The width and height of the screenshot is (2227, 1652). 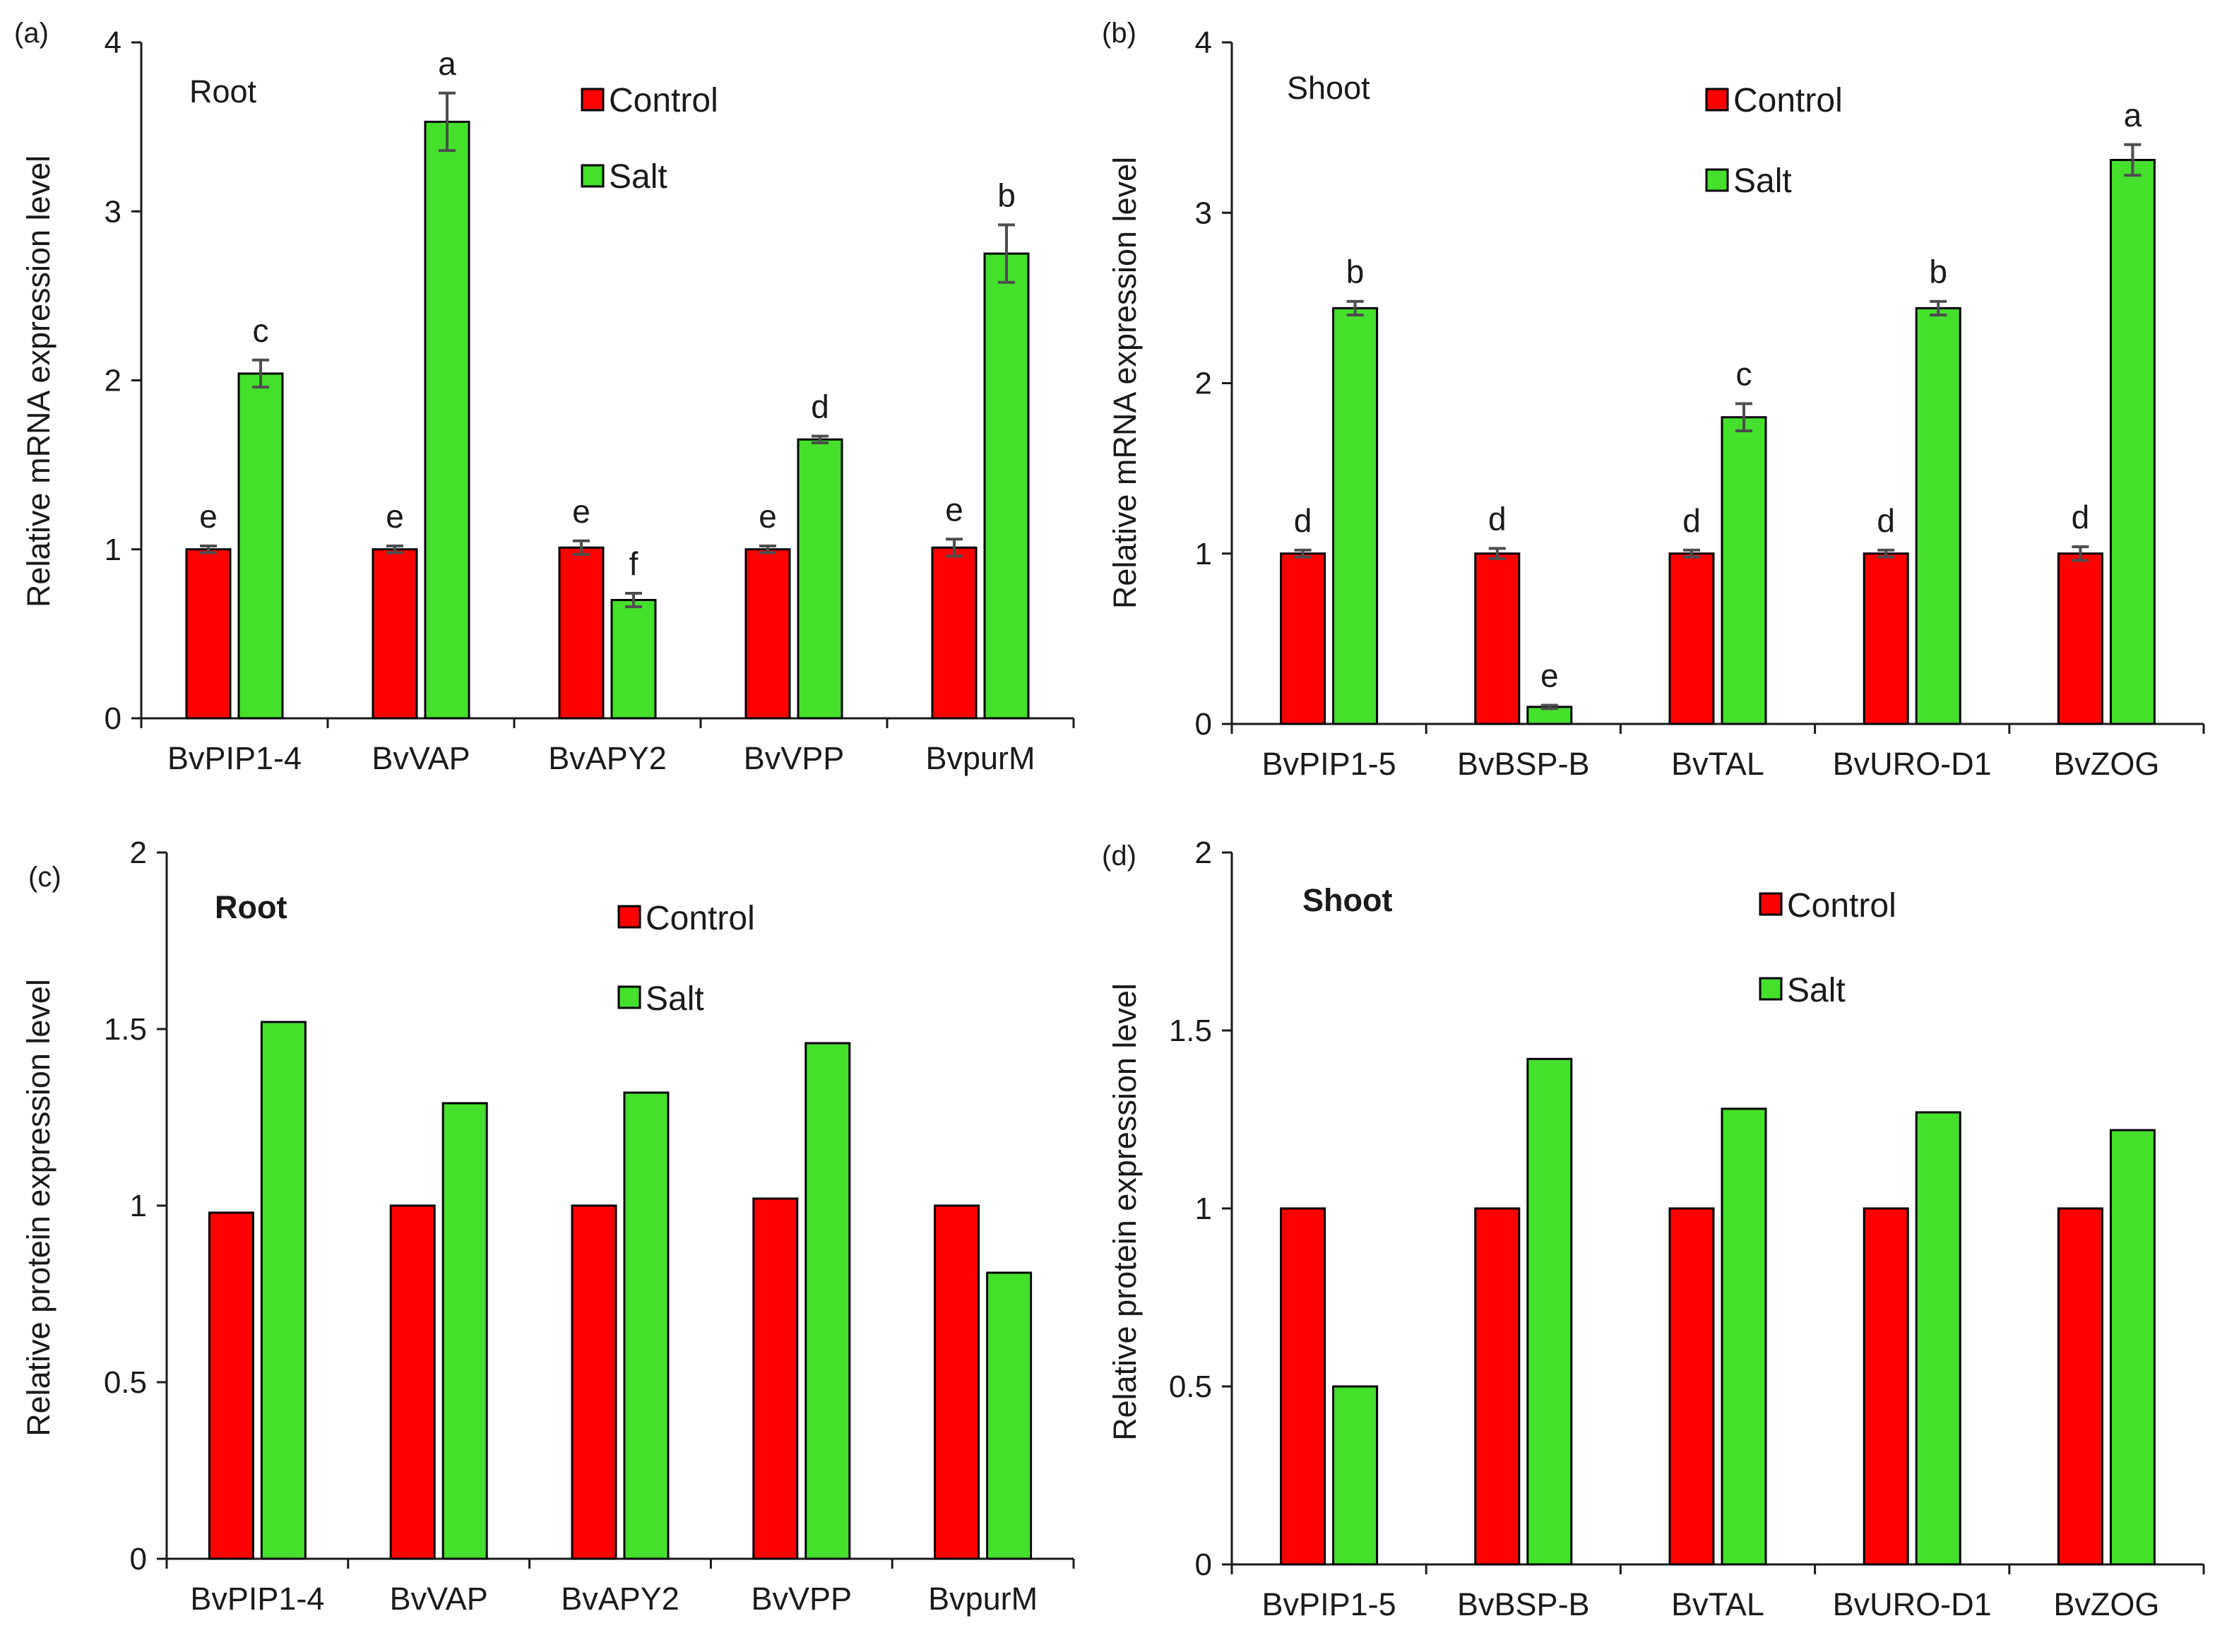 What do you see at coordinates (447, 420) in the screenshot?
I see `bar-salt-bvvap` at bounding box center [447, 420].